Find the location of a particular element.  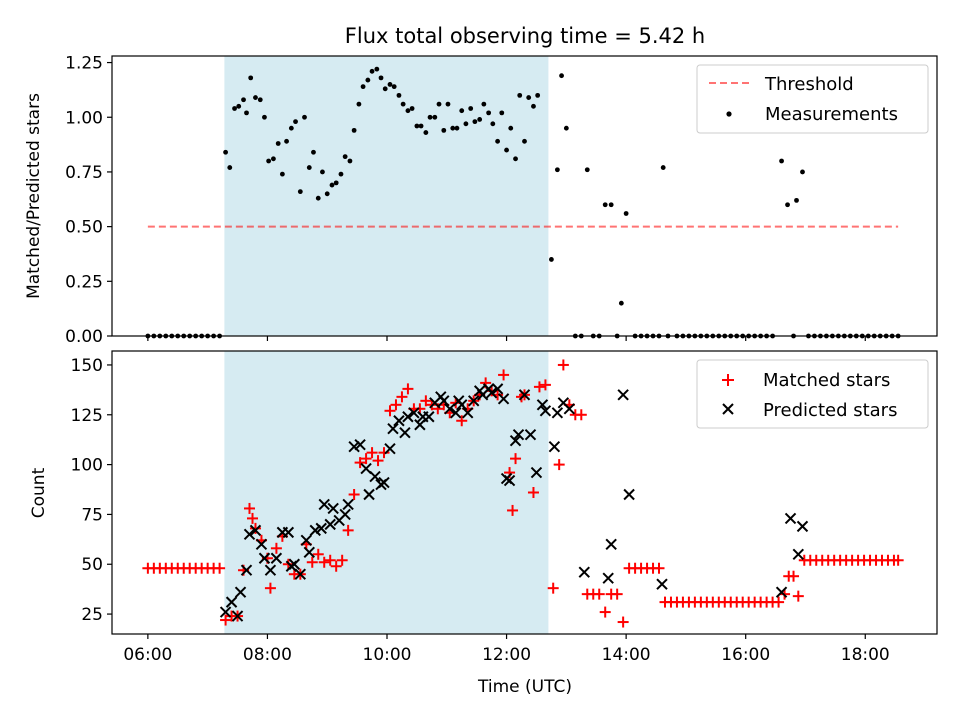

bottom-y-axis-label: Count is located at coordinates (39, 492).